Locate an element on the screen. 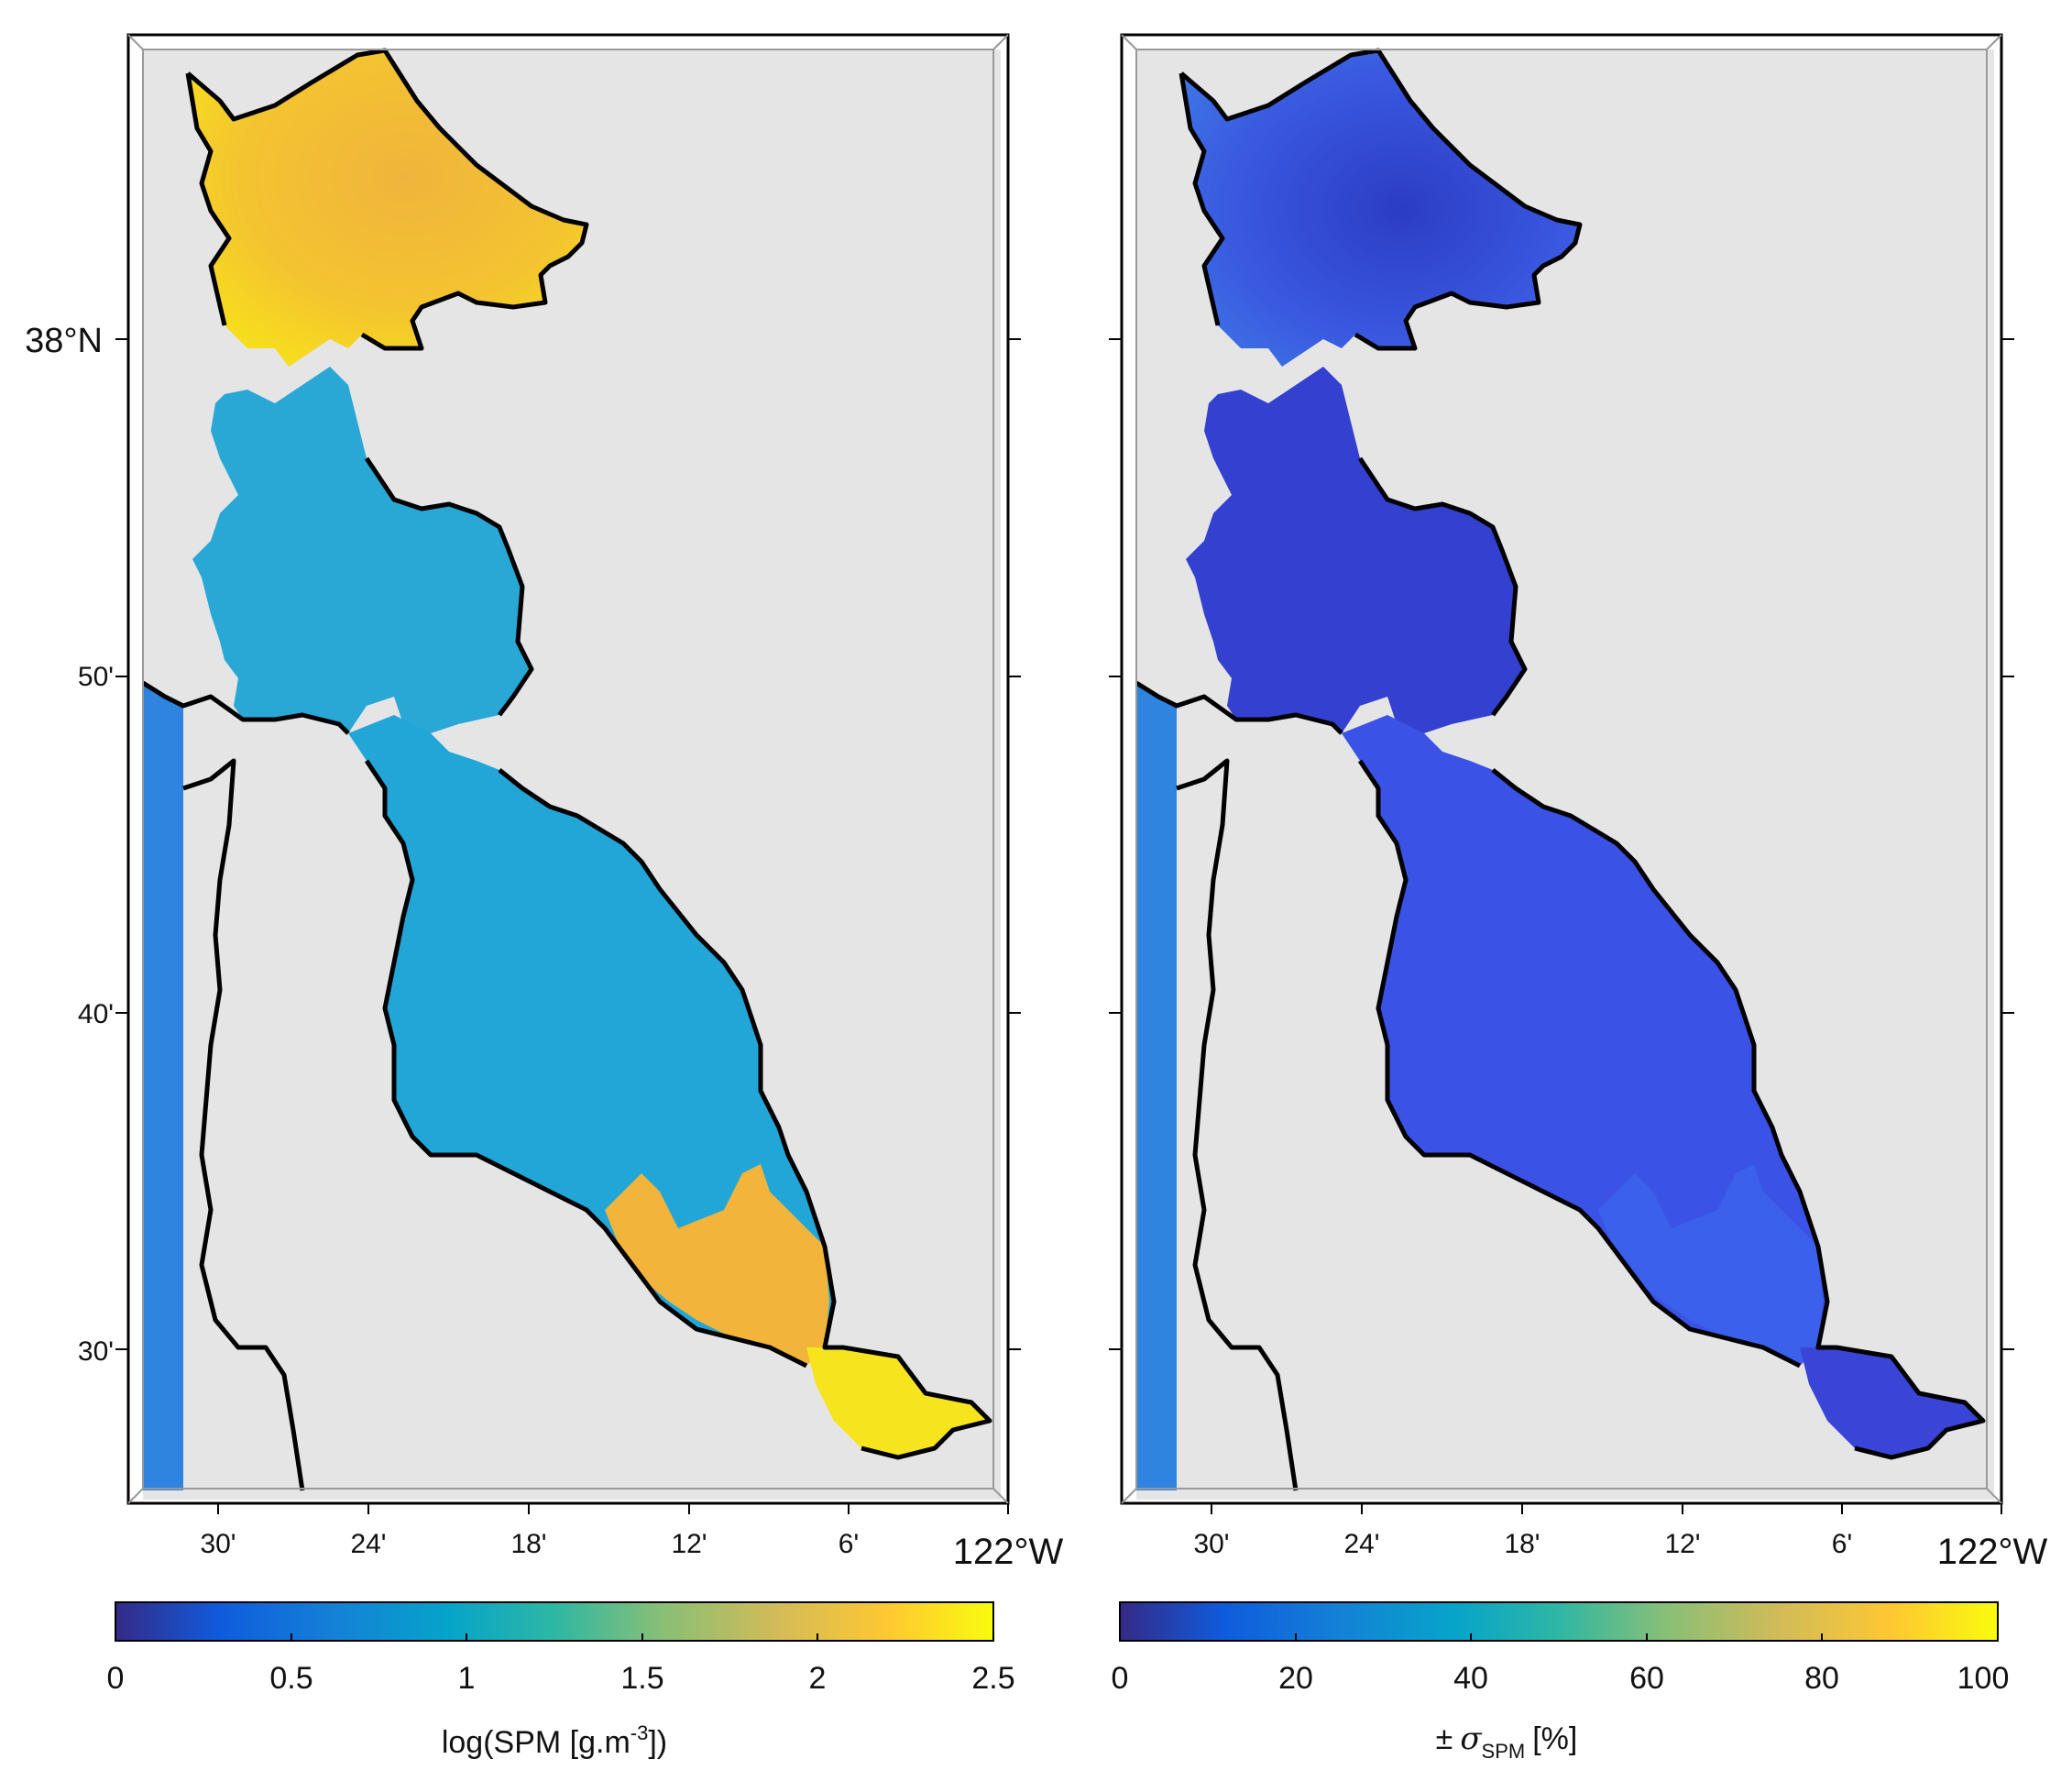  colorbar-right: 0 20 40 60 80 100 ± σSPM [%] is located at coordinates (1561, 1682).